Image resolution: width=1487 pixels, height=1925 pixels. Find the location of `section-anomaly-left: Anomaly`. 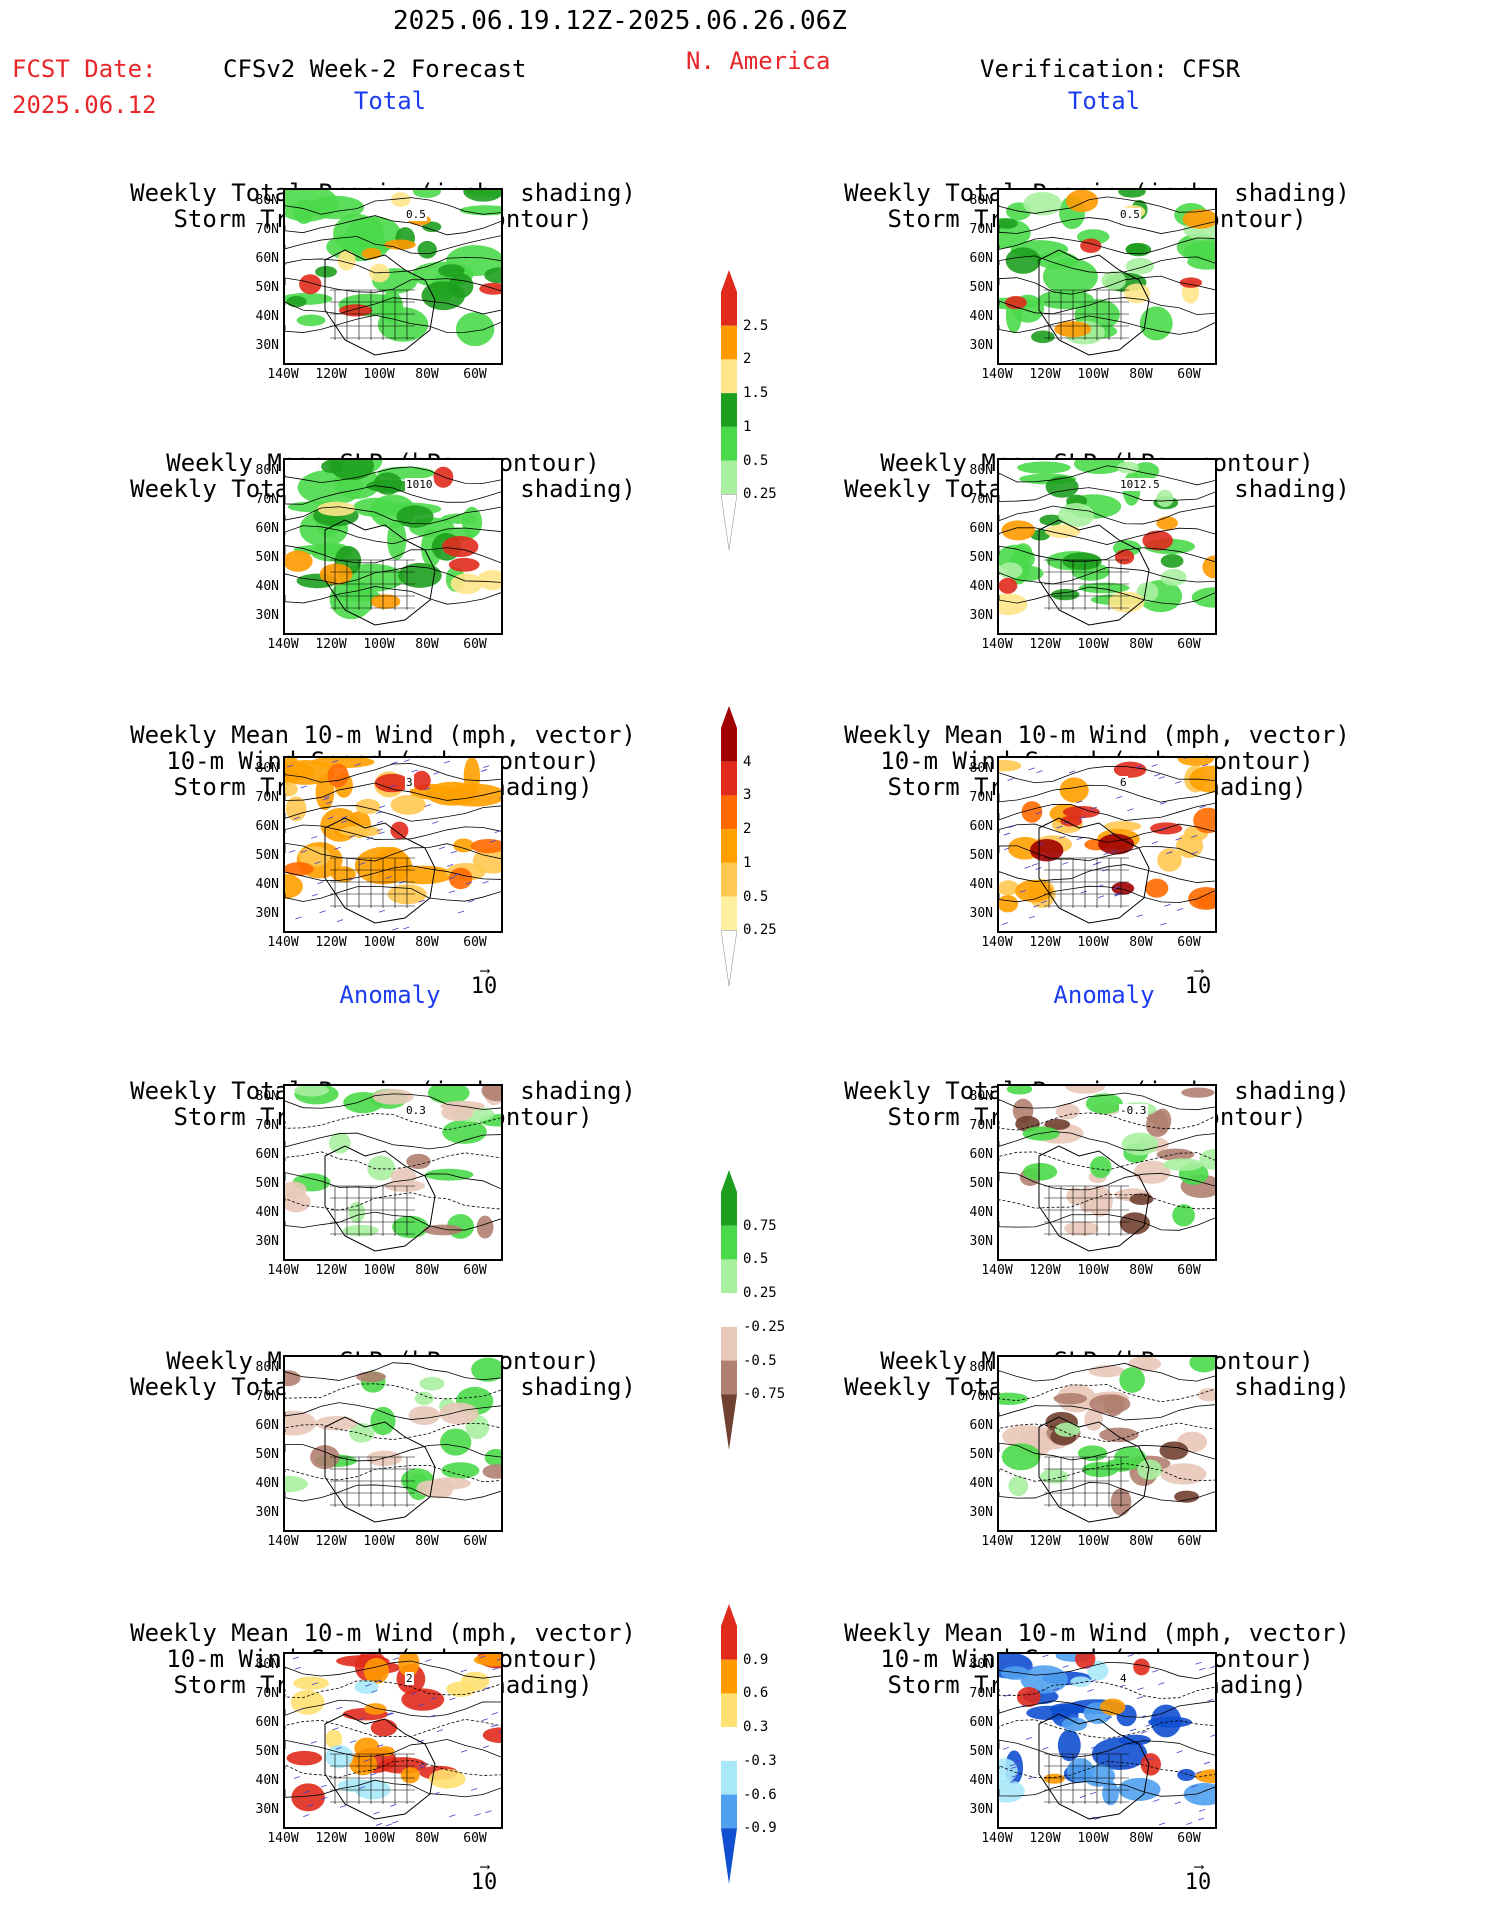

section-anomaly-left: Anomaly is located at coordinates (390, 995).